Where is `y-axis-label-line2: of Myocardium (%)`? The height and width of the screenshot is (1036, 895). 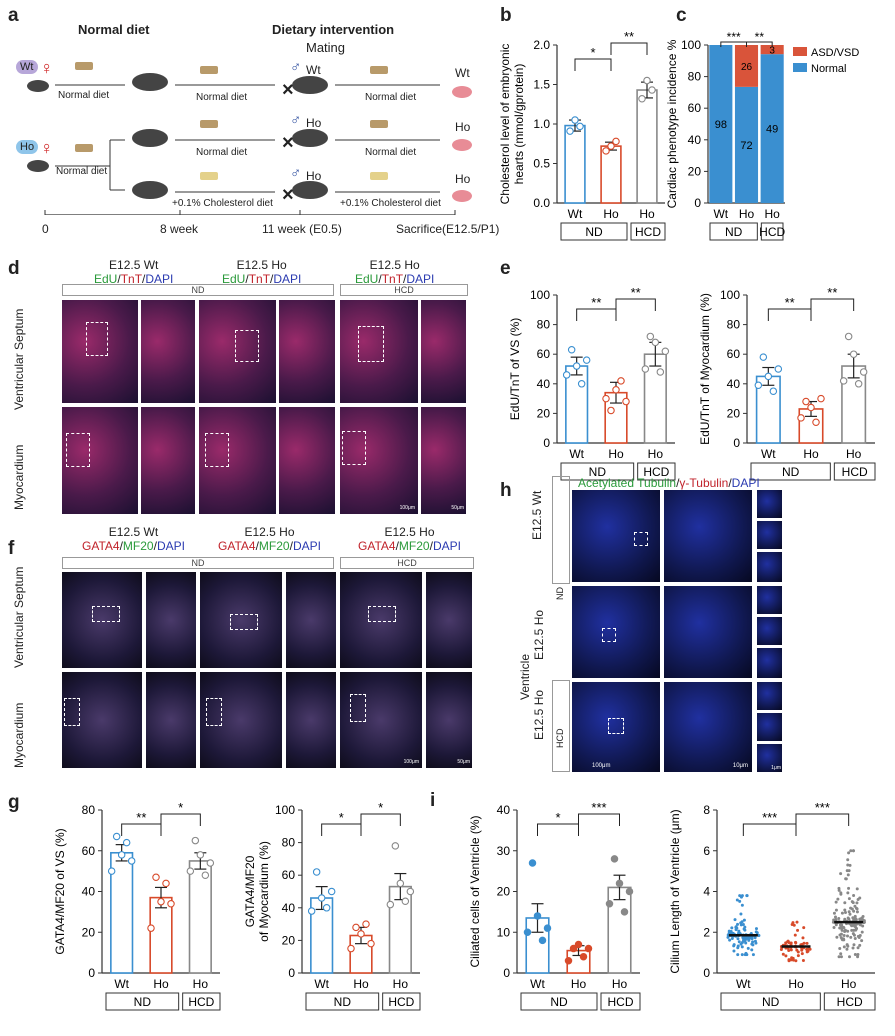 y-axis-label-line2: of Myocardium (%) is located at coordinates (264, 891).